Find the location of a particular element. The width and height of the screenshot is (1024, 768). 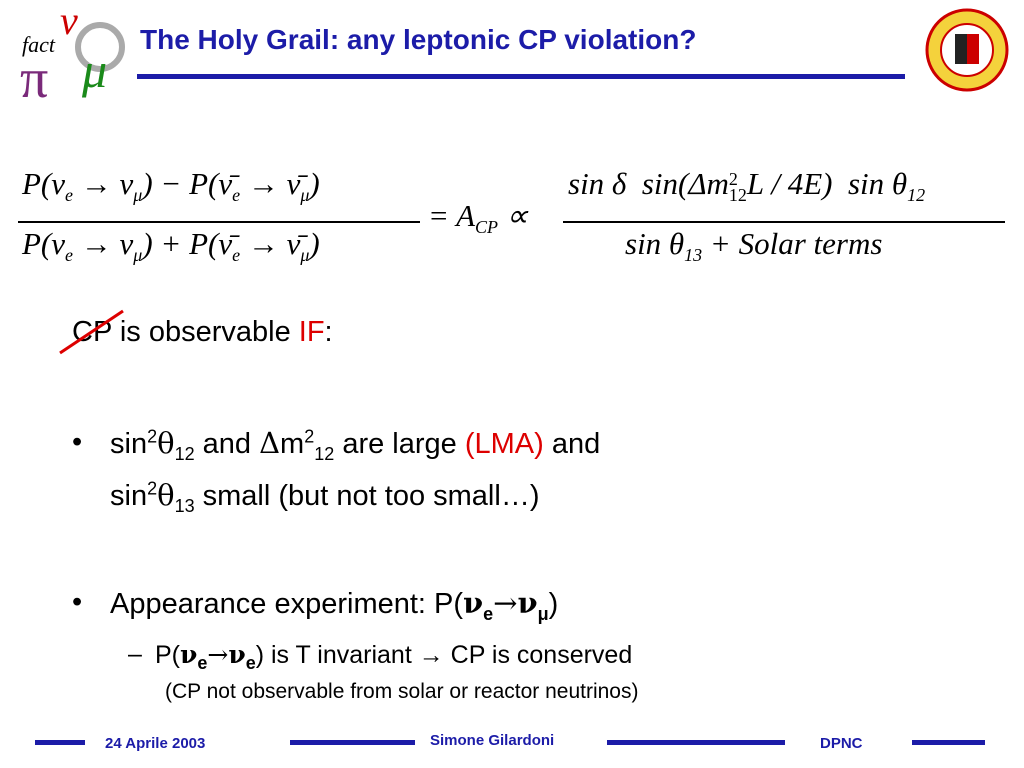

t: is observable is located at coordinates (205, 332).